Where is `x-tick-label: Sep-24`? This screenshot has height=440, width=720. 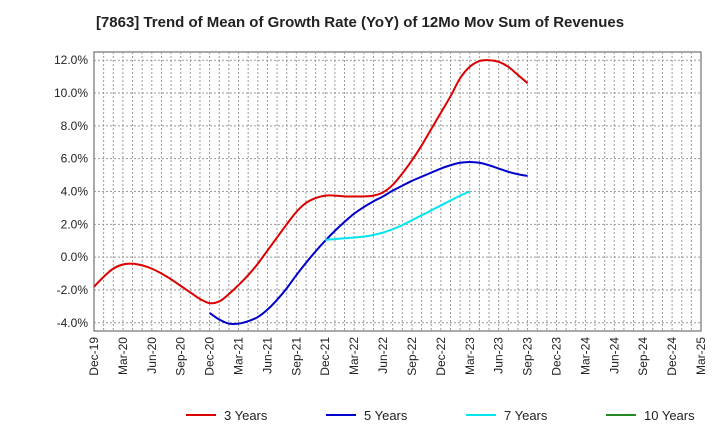 x-tick-label: Sep-24 is located at coordinates (643, 356).